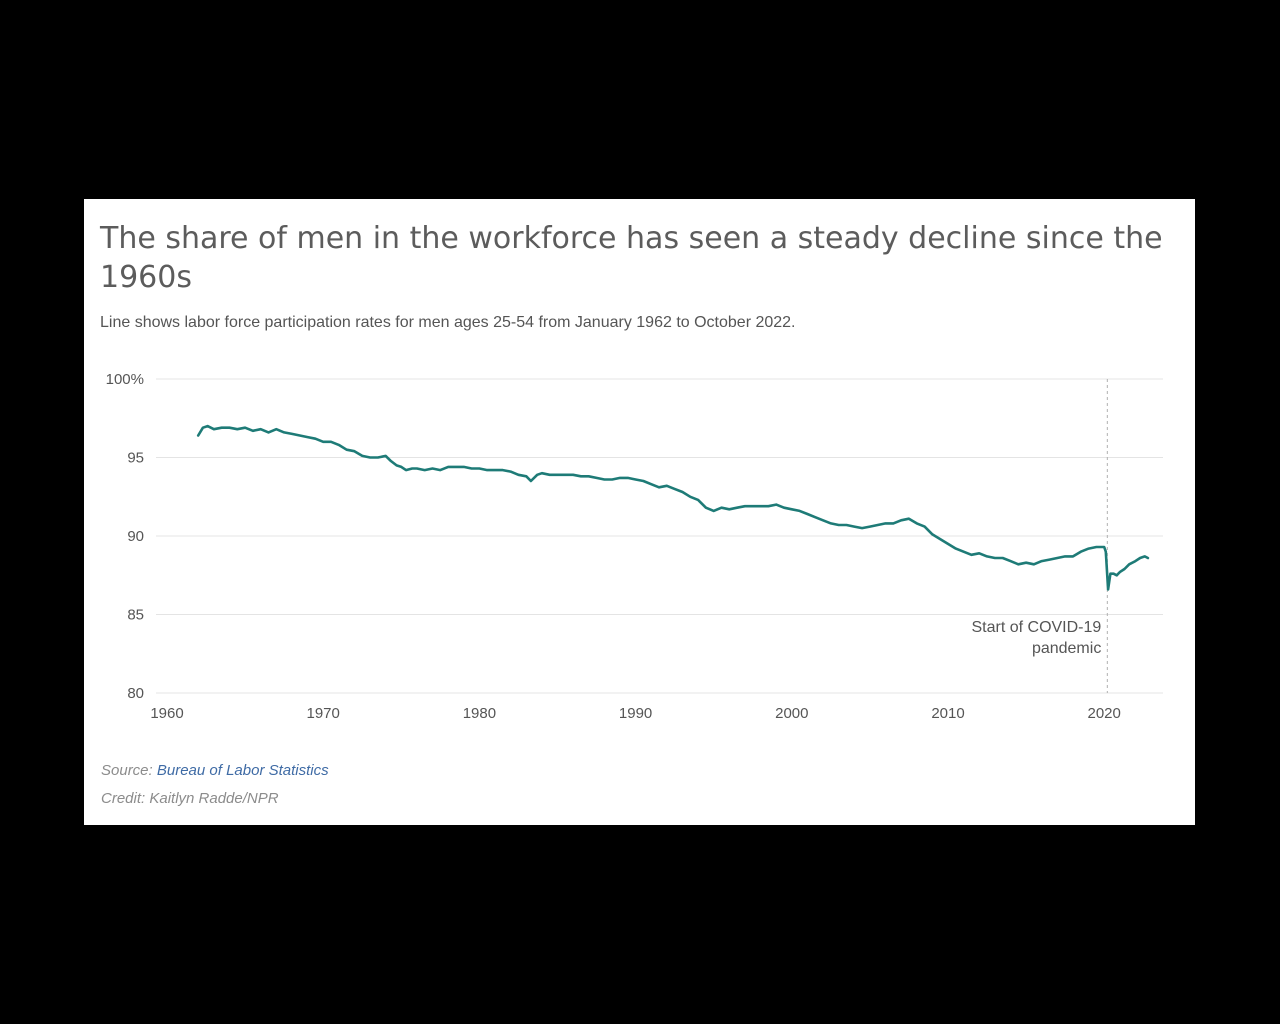 Image resolution: width=1280 pixels, height=1024 pixels. I want to click on source-line: Source: Bureau of Labor Statistics, so click(215, 770).